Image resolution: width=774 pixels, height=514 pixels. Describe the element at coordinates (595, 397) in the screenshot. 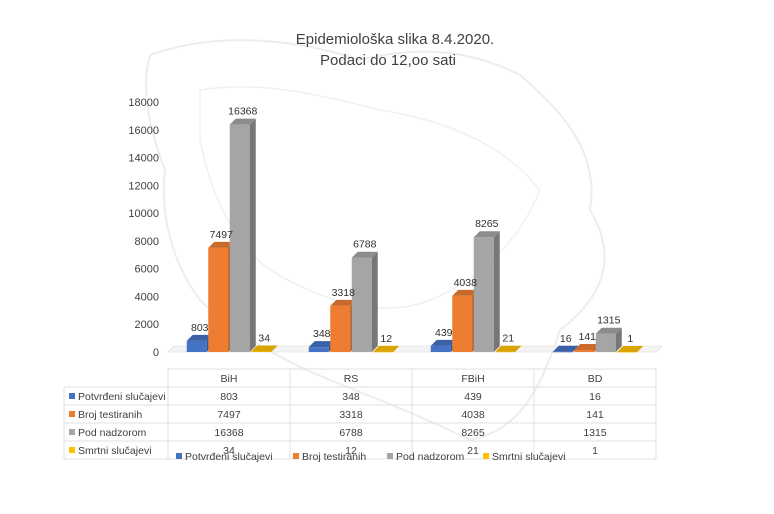

I see `table-cell: 16` at that location.